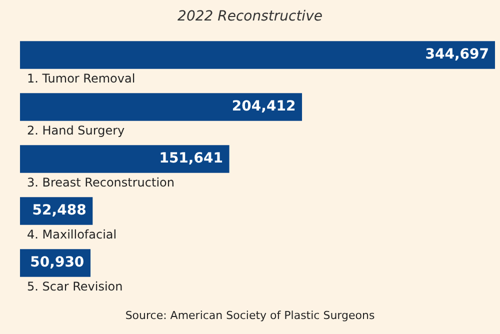  What do you see at coordinates (81, 79) in the screenshot?
I see `y-tick-label: 1. Tumor Removal` at bounding box center [81, 79].